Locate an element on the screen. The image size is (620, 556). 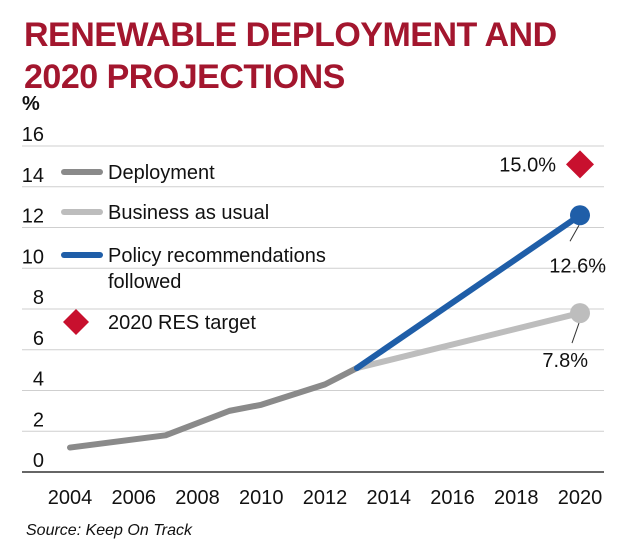
y-axis-tick-labels: % 0 2 4 6 8 10 12 14 16 is located at coordinates (33, 282).